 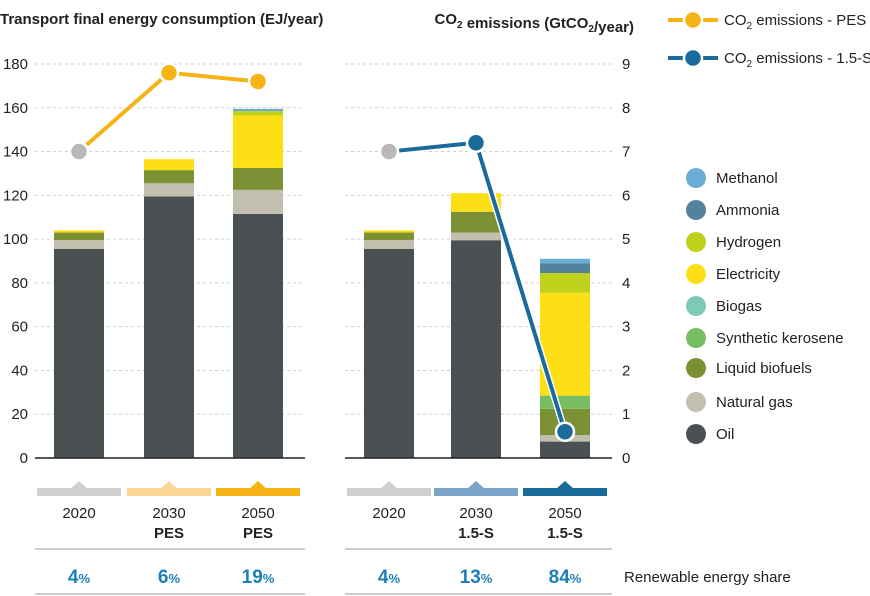 What do you see at coordinates (626, 327) in the screenshot?
I see `y-right-tick-label: 3` at bounding box center [626, 327].